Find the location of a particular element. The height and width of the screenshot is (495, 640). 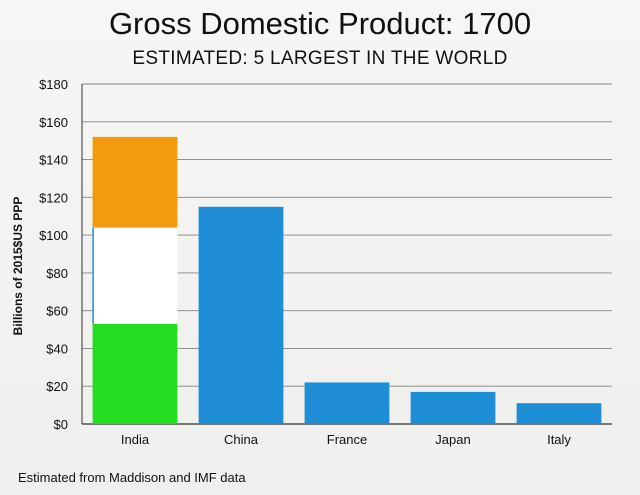

source-footnote: Estimated from Maddison and IMF data is located at coordinates (132, 477).